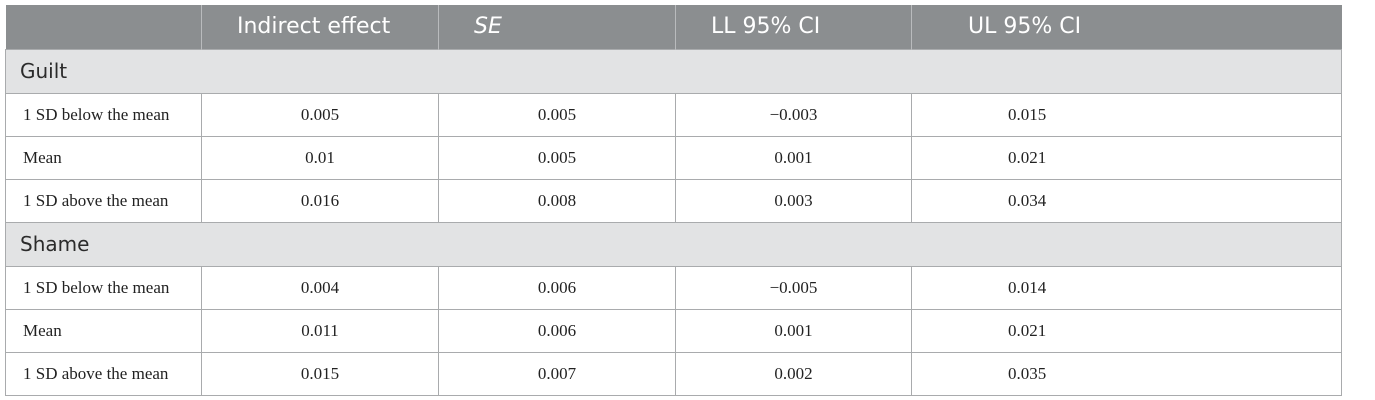 The height and width of the screenshot is (400, 1375). I want to click on header-row: Indirect effect SE LL 95% CI UL 95% CI, so click(673, 27).